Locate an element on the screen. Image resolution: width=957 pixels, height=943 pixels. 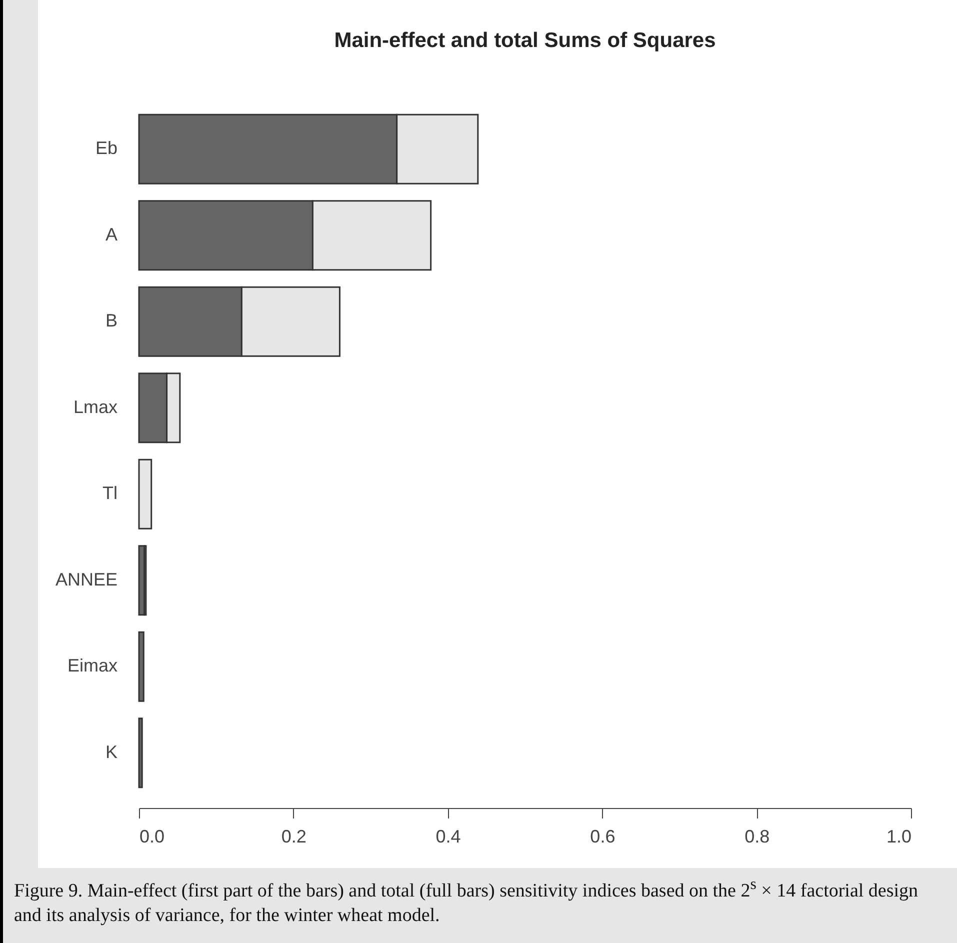
y-tick-label: Tl is located at coordinates (110, 493).